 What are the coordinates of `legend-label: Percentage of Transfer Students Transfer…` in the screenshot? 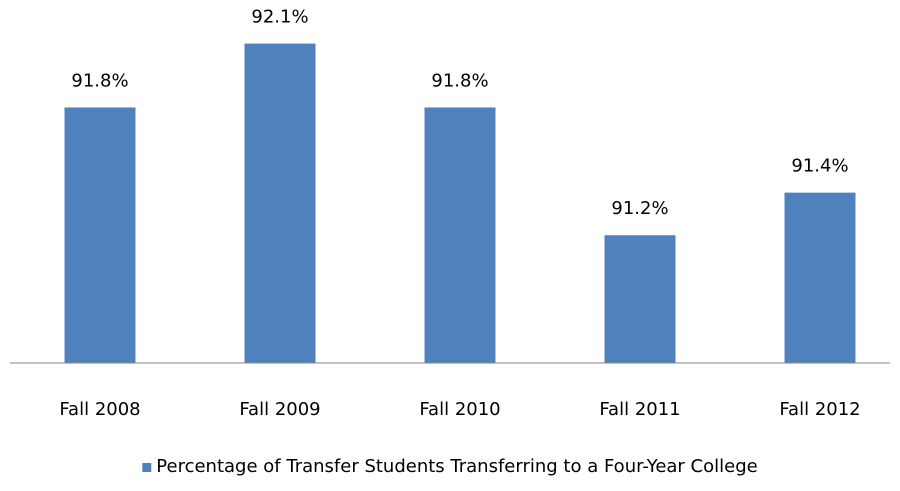 It's located at (456, 466).